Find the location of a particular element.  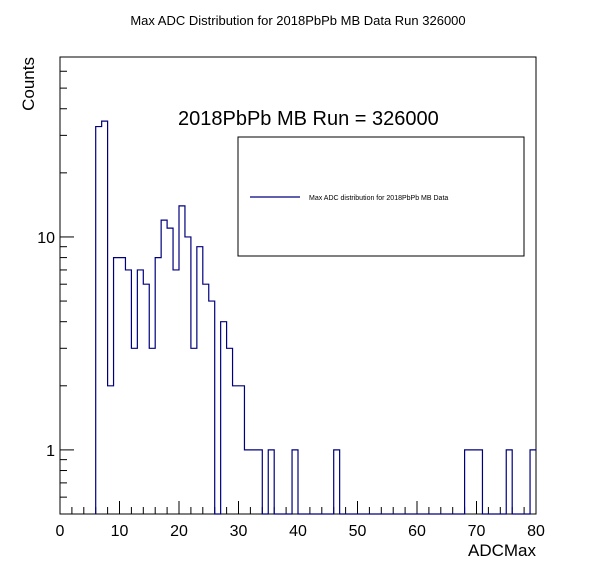

x-tick-label: 60 is located at coordinates (417, 531).